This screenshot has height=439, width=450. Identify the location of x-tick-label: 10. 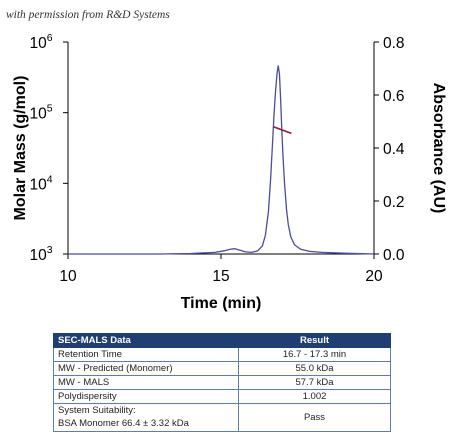
(68, 276).